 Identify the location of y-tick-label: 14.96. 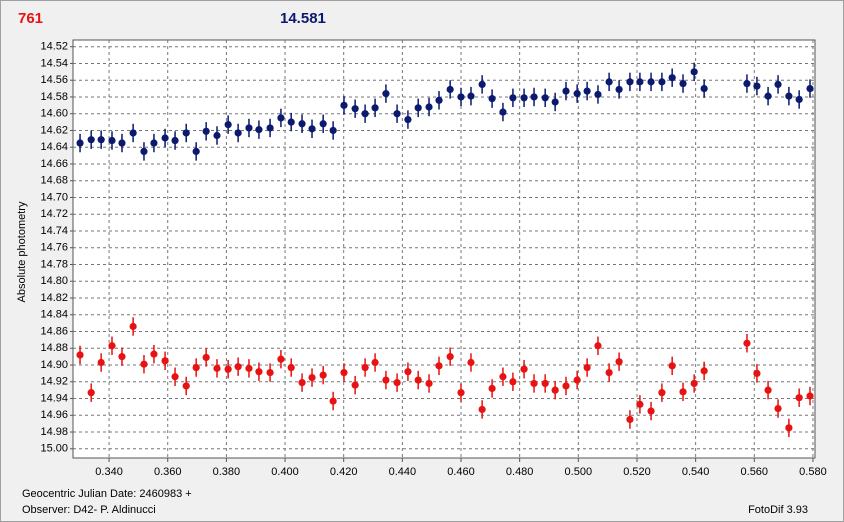
(54, 415).